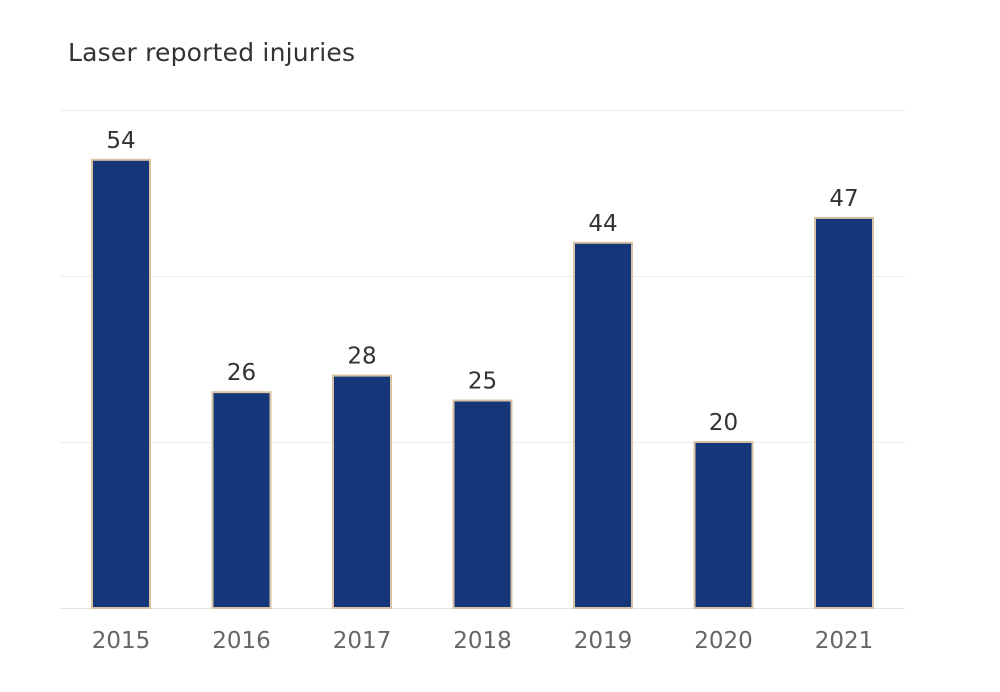 The height and width of the screenshot is (692, 1000). I want to click on x-tick-label-2018: 2018, so click(482, 641).